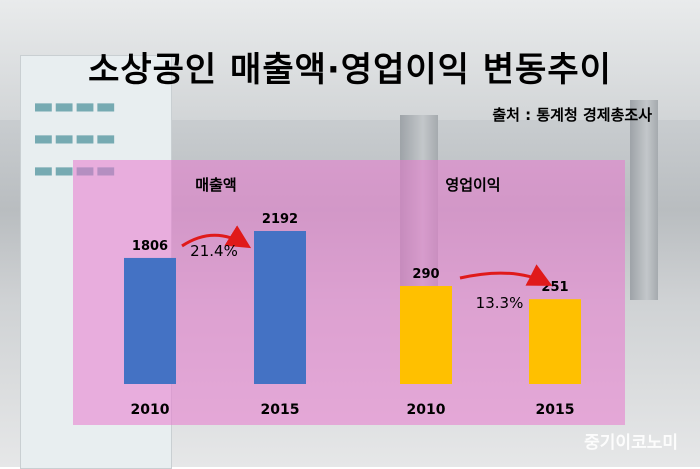 Image resolution: width=700 pixels, height=469 pixels. Describe the element at coordinates (215, 185) in the screenshot. I see `chart-title: 매출액` at that location.